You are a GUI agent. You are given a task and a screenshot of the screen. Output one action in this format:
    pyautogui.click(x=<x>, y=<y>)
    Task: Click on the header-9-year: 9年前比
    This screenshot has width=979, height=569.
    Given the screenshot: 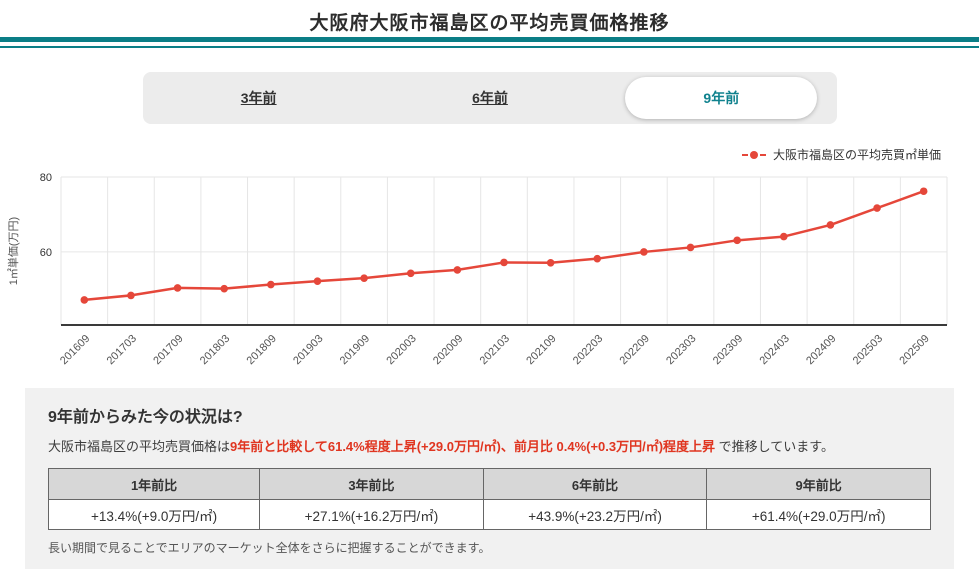 What is the action you would take?
    pyautogui.click(x=818, y=484)
    